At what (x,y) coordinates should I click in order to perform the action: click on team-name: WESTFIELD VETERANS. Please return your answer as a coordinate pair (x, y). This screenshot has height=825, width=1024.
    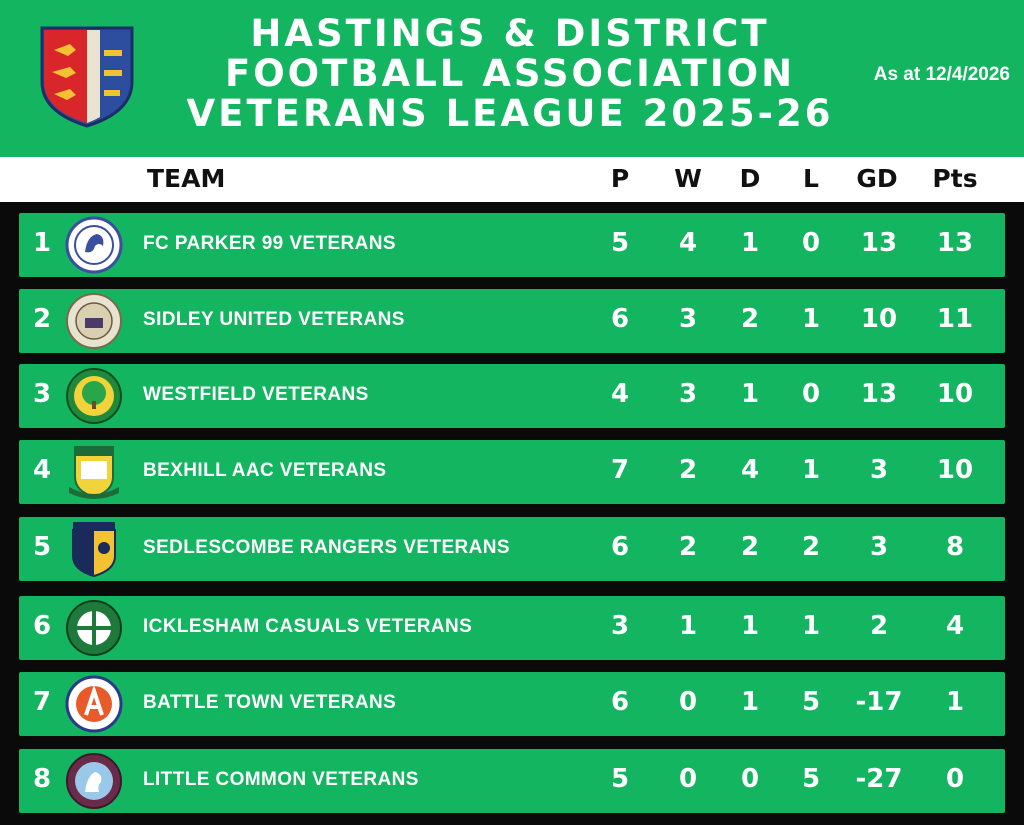
    Looking at the image, I should click on (256, 394).